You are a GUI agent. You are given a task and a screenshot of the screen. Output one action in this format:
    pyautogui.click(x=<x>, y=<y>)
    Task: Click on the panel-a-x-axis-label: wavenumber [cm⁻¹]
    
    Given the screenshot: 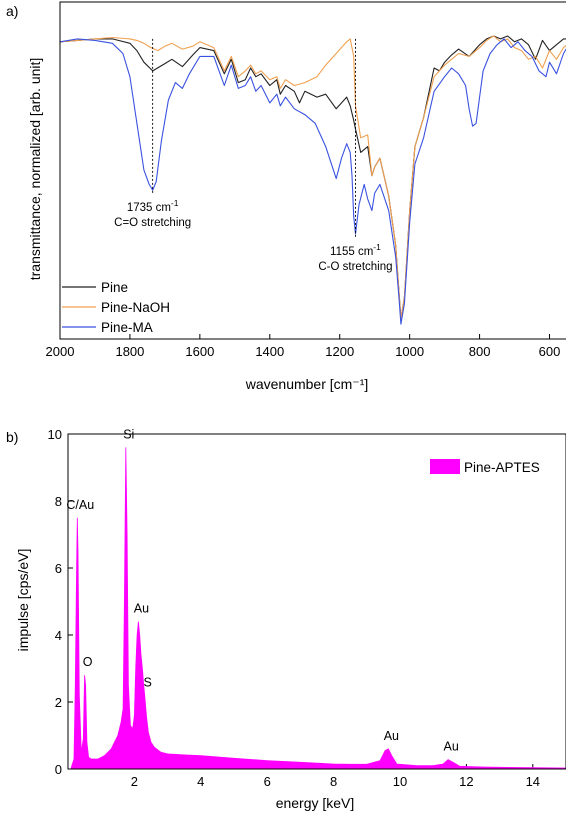 What is the action you would take?
    pyautogui.click(x=307, y=384)
    